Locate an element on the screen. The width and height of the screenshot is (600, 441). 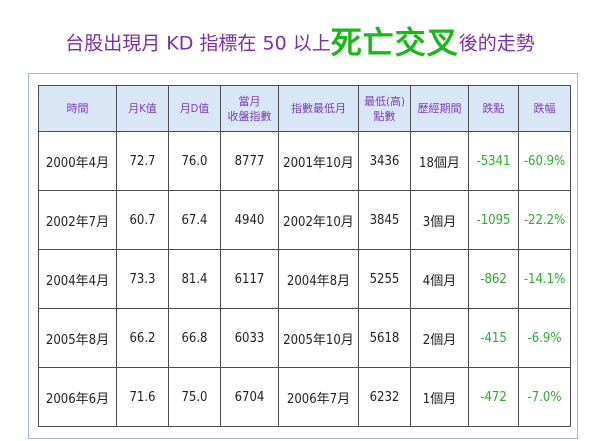
page-title: 台股出現月 KD 指標在 50 以上死亡交叉後的走勢 is located at coordinates (300, 43).